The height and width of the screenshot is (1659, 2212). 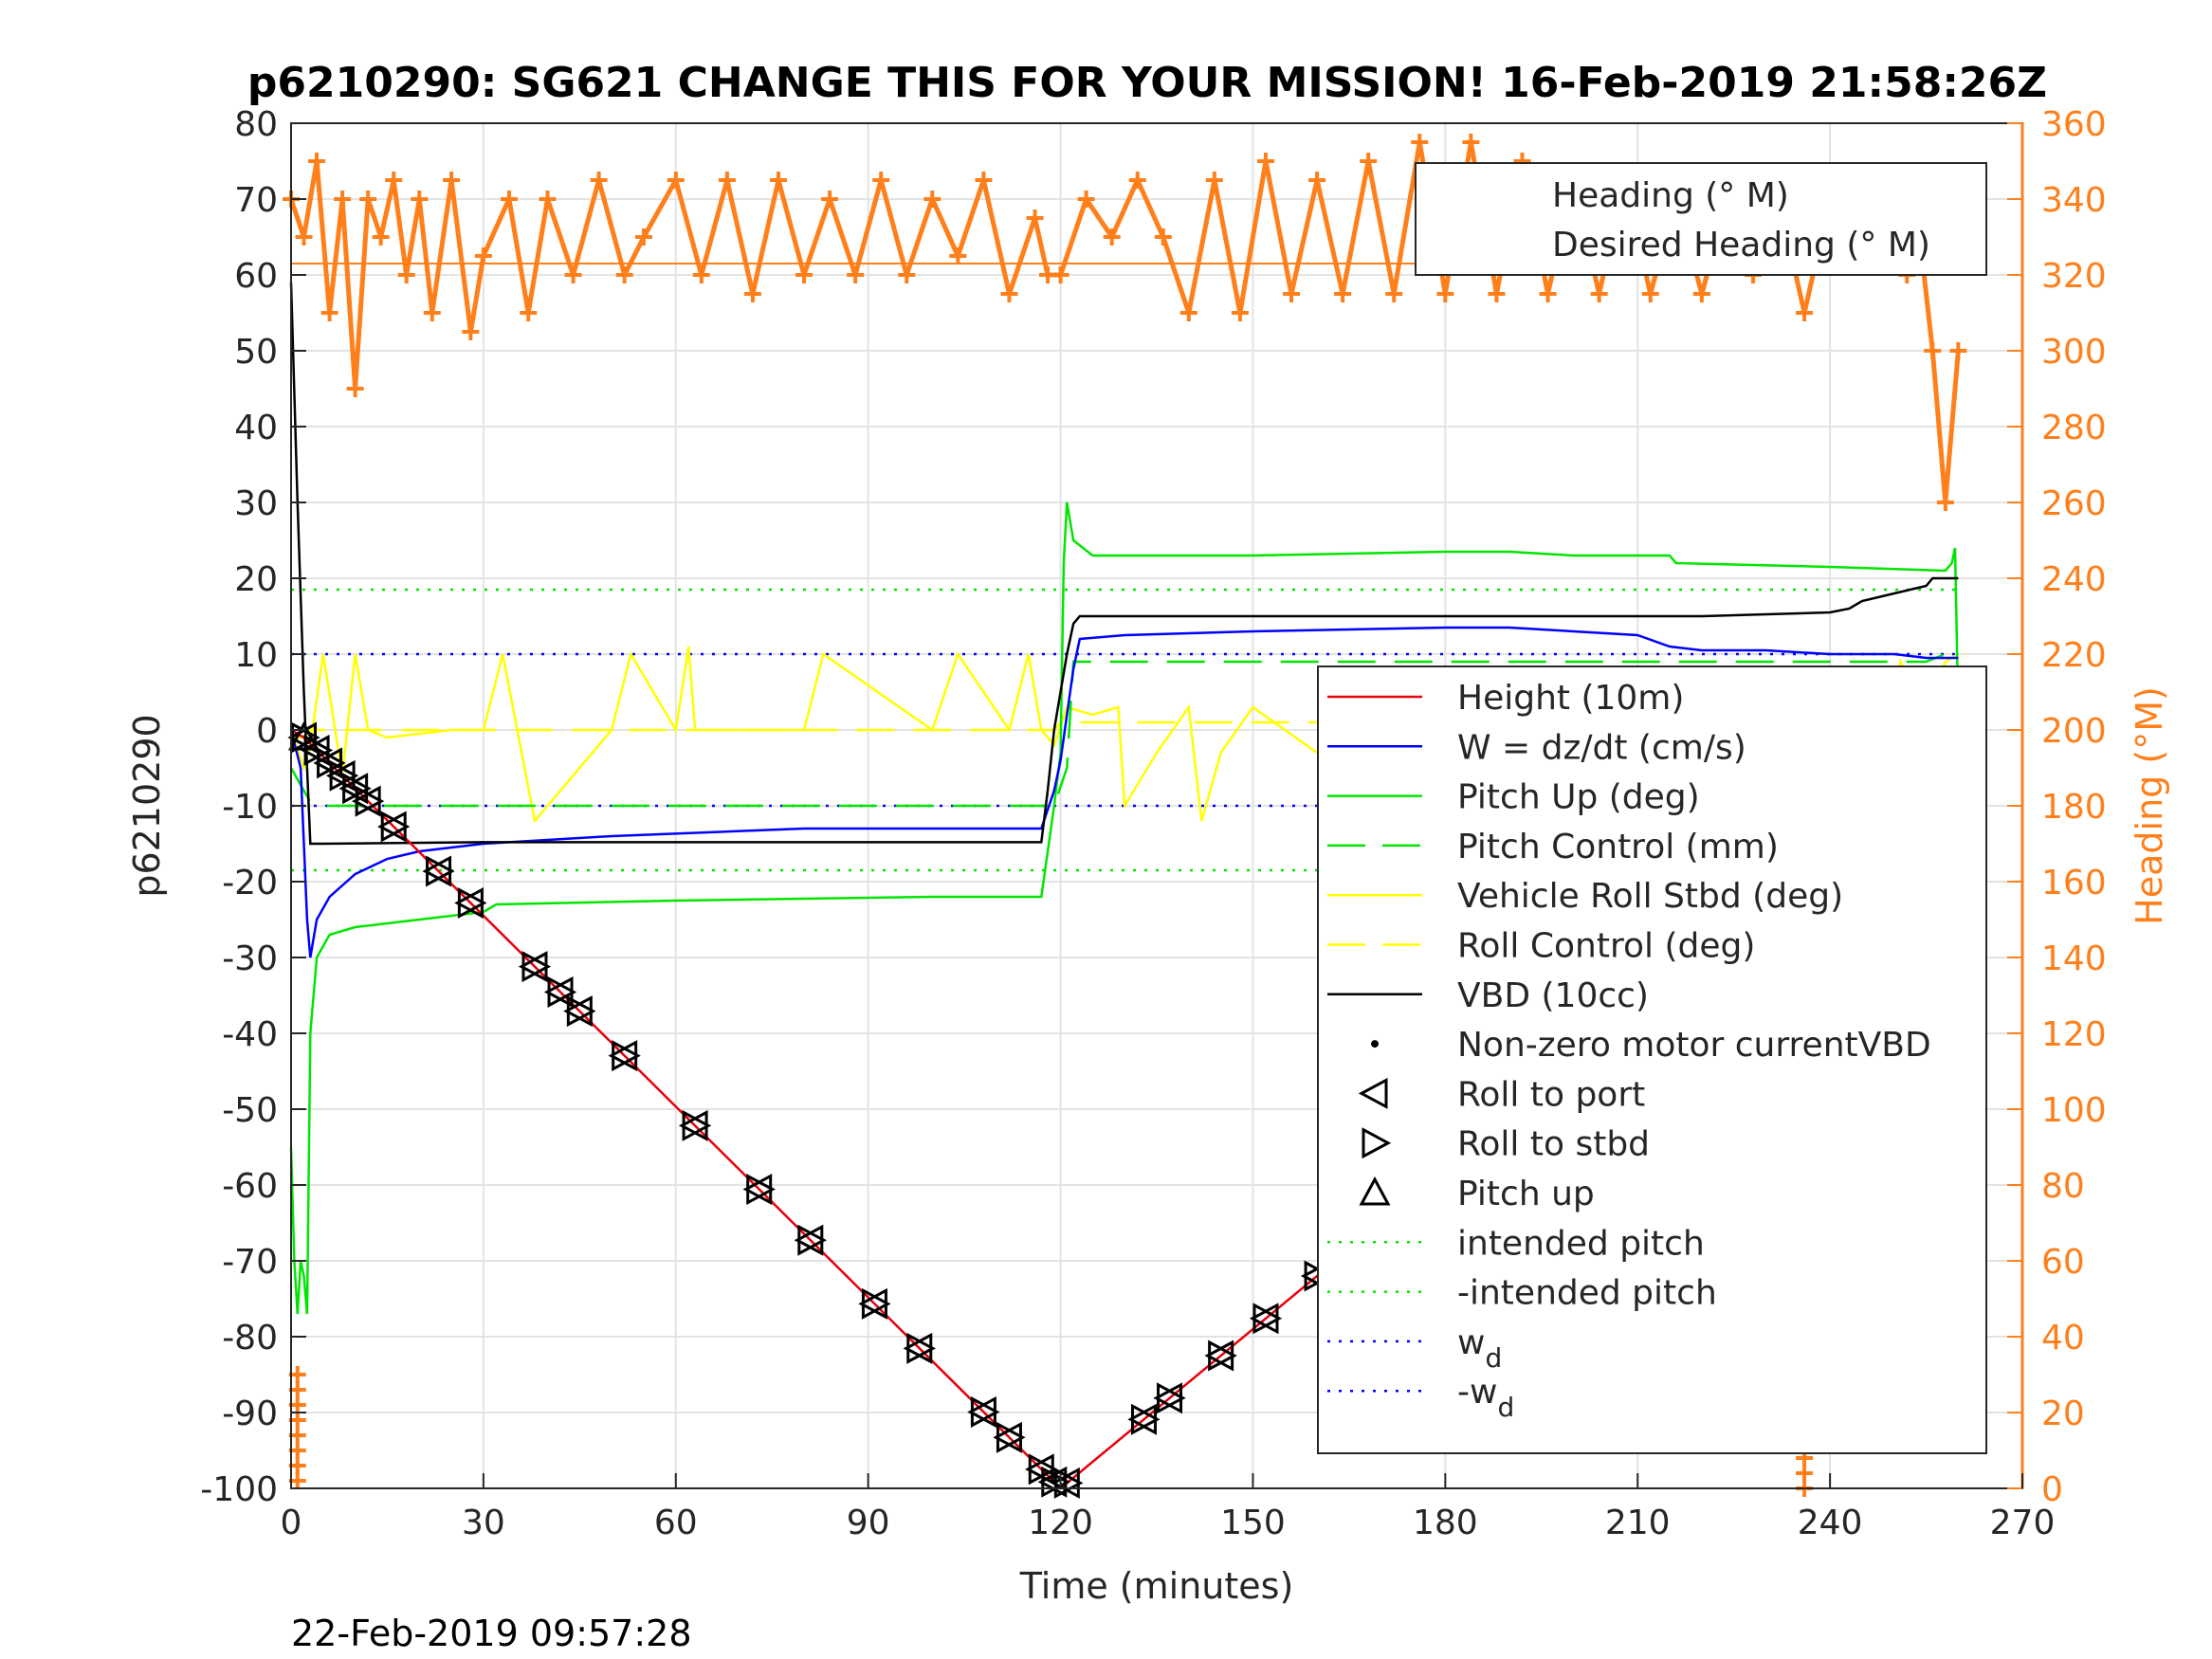 What do you see at coordinates (2074, 731) in the screenshot?
I see `y2-tick-label: 200` at bounding box center [2074, 731].